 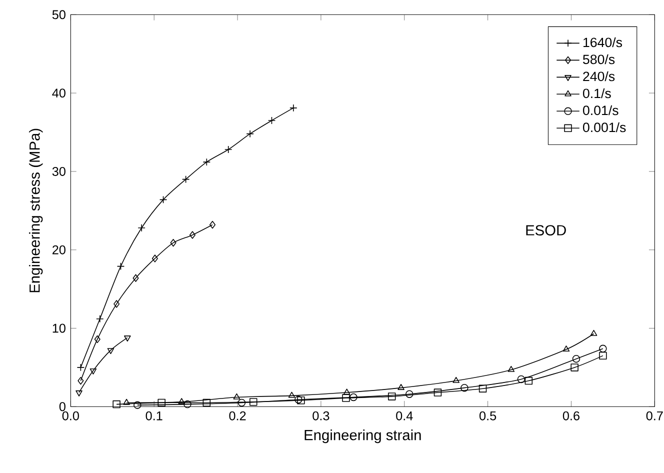 What do you see at coordinates (321, 415) in the screenshot?
I see `x-tick-label: 0.3` at bounding box center [321, 415].